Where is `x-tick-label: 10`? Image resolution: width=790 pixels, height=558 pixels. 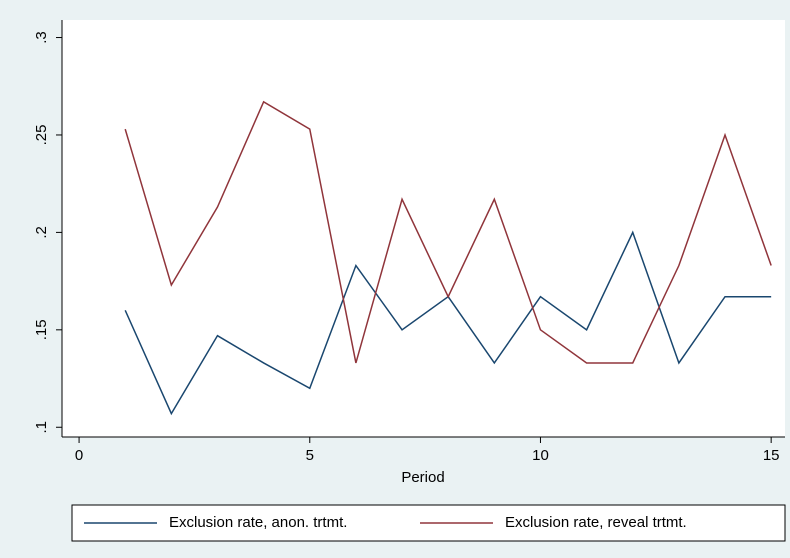 x-tick-label: 10 is located at coordinates (540, 455).